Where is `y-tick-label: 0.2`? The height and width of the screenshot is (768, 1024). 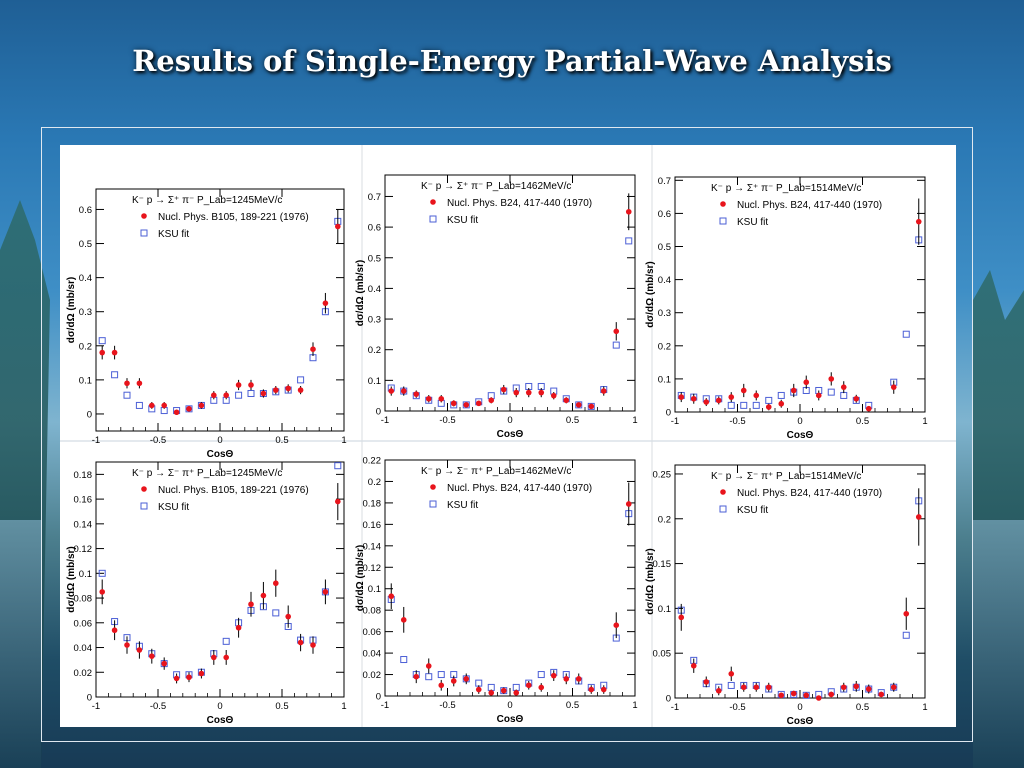 y-tick-label: 0.2 is located at coordinates (664, 346).